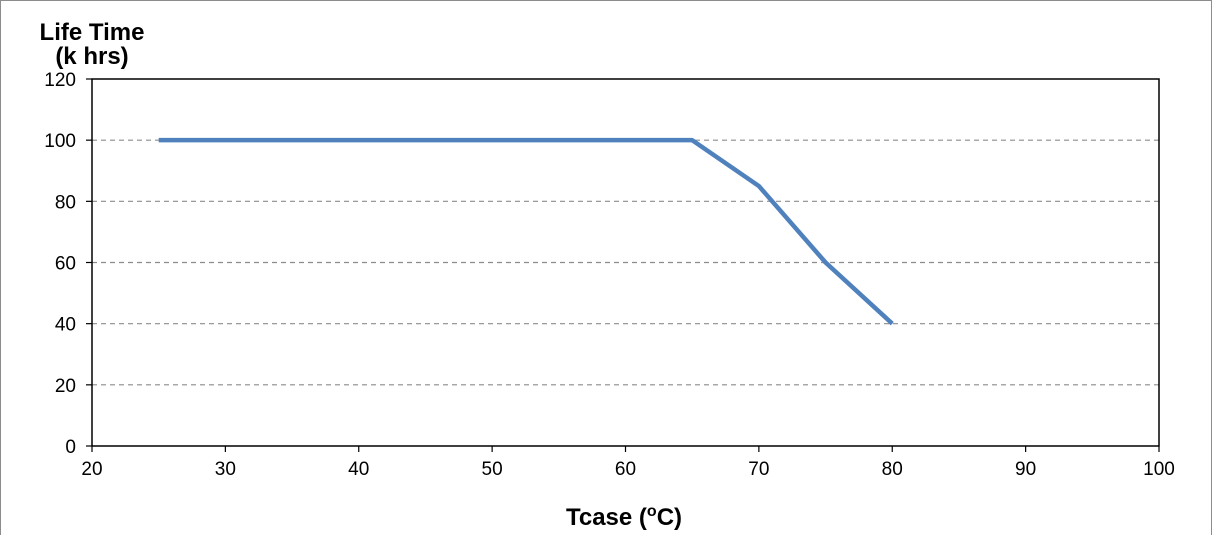  I want to click on x-axis-title: Tcase (oC), so click(624, 517).